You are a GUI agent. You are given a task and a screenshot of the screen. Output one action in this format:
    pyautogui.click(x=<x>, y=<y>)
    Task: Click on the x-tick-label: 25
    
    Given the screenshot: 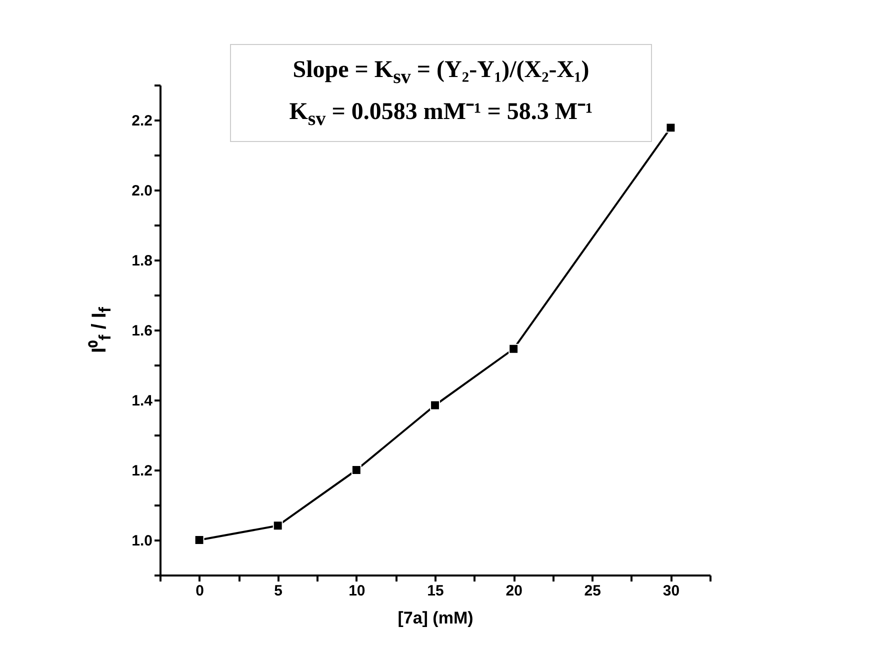 What is the action you would take?
    pyautogui.click(x=592, y=591)
    